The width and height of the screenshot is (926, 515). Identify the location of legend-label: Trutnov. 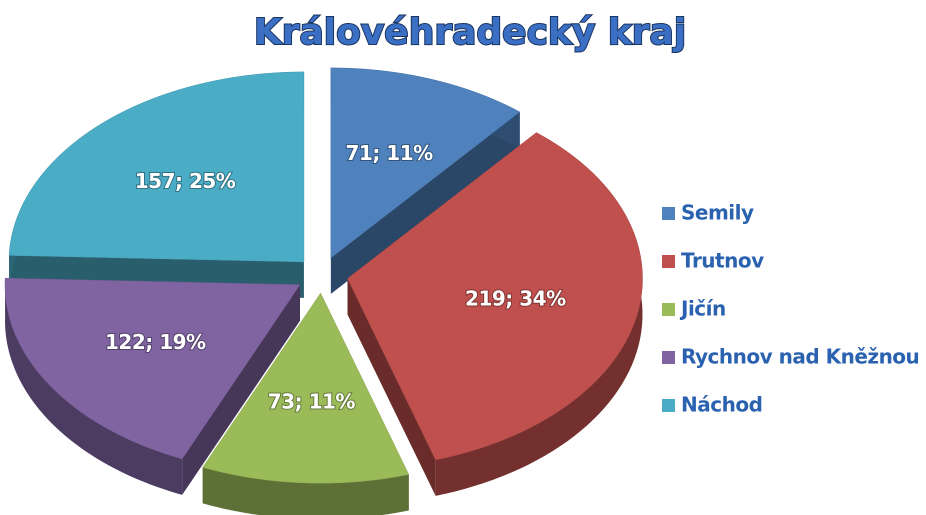
(722, 261).